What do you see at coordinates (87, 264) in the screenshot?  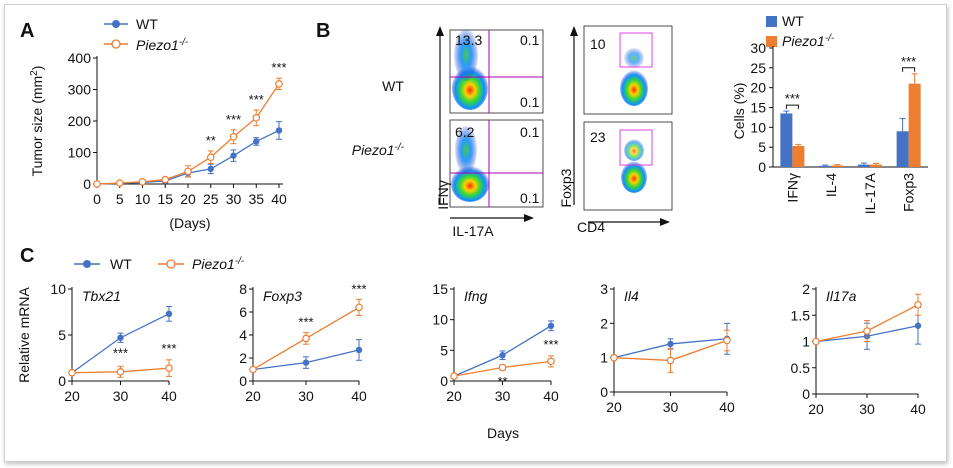 I see `legend-c-wt-marker` at bounding box center [87, 264].